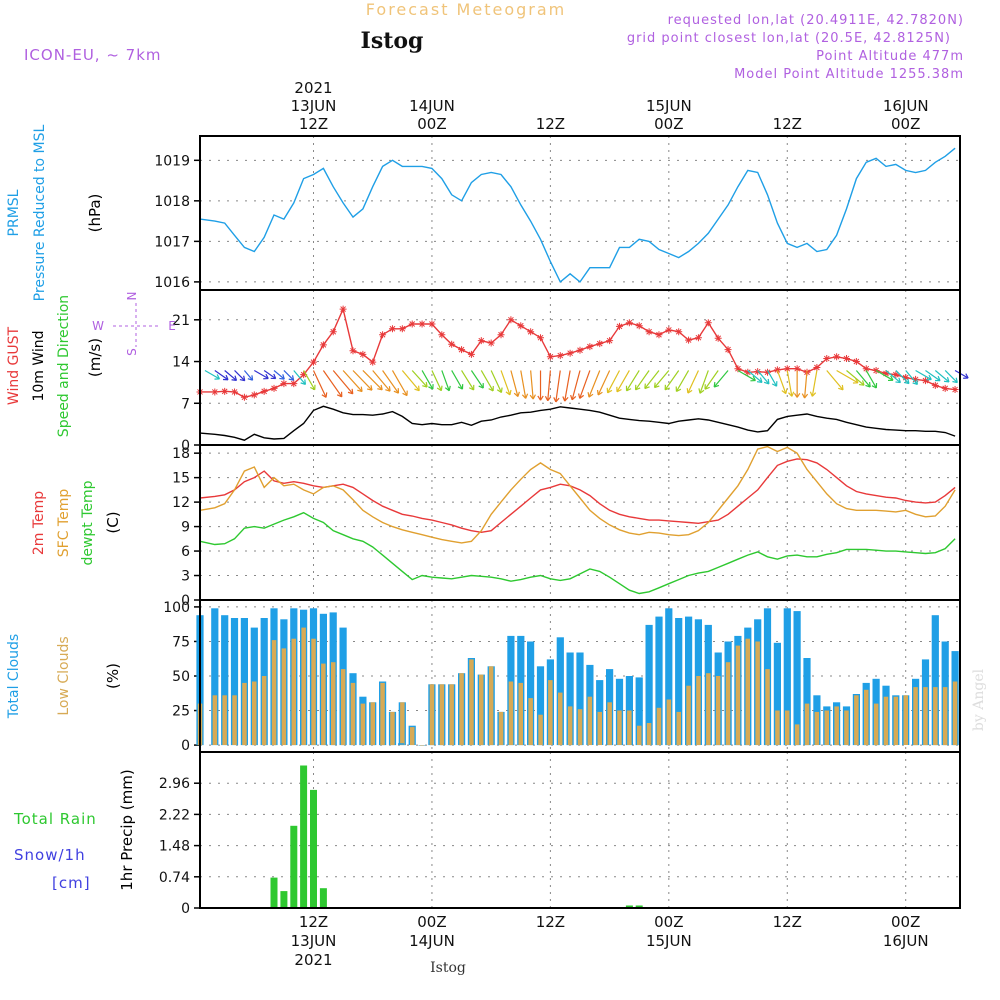  I want to click on y-tick-label: 7, so click(185, 404).